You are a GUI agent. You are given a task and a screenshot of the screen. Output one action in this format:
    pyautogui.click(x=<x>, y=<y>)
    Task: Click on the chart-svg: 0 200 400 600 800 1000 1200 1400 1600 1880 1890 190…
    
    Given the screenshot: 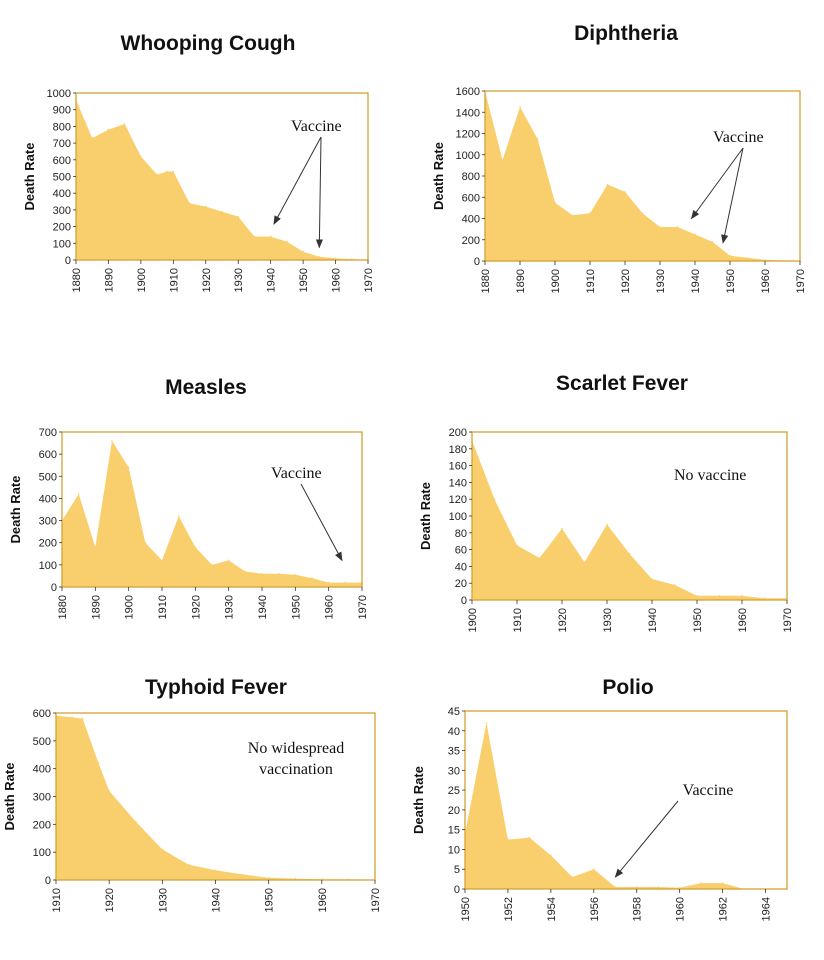 What is the action you would take?
    pyautogui.click(x=619, y=189)
    